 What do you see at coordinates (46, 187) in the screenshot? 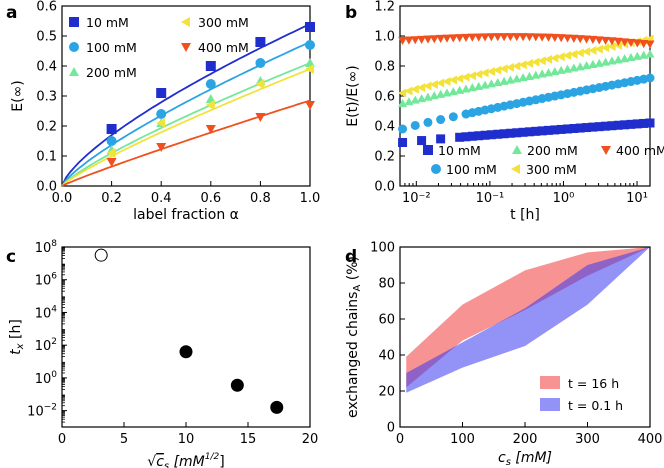
I see `panel-a-ytick-0-label: 0.0` at bounding box center [46, 187].